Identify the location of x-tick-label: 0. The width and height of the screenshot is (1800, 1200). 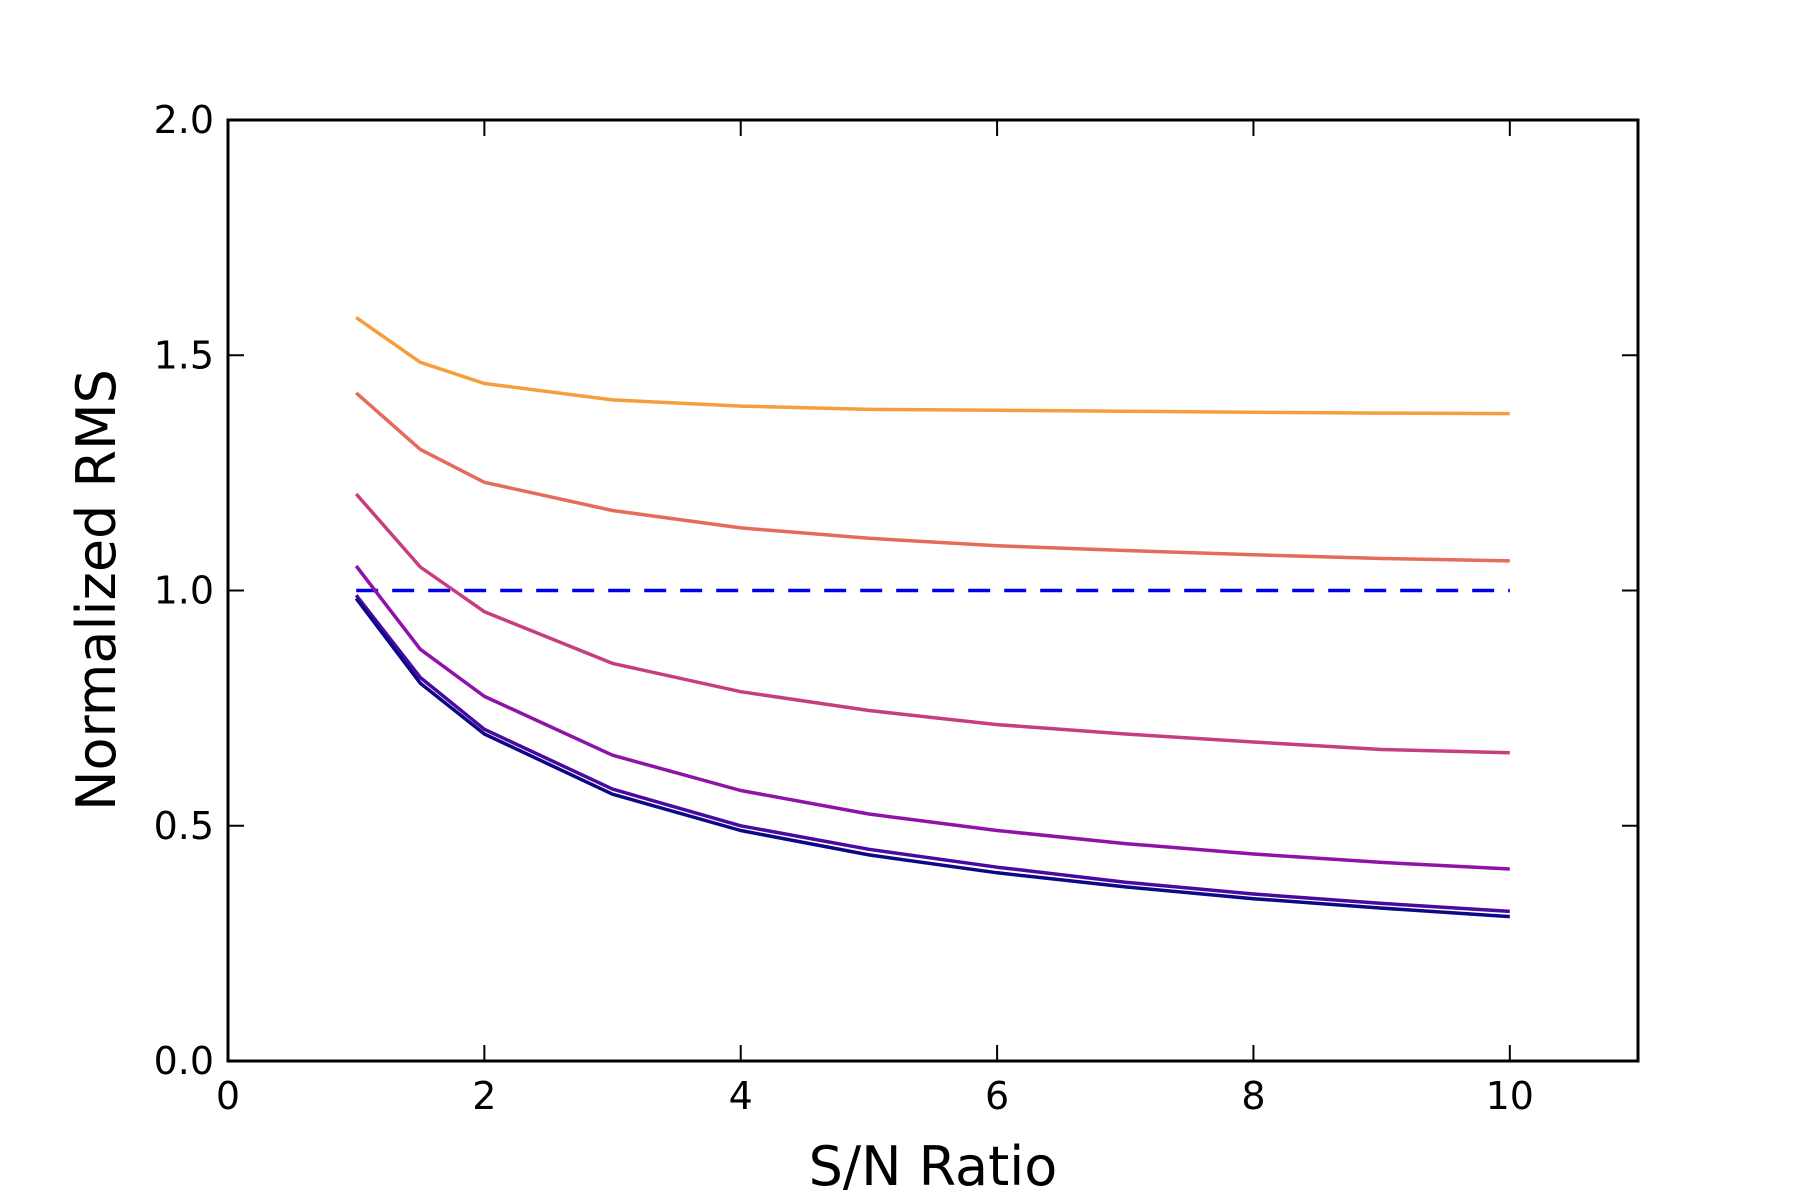
(228, 1096).